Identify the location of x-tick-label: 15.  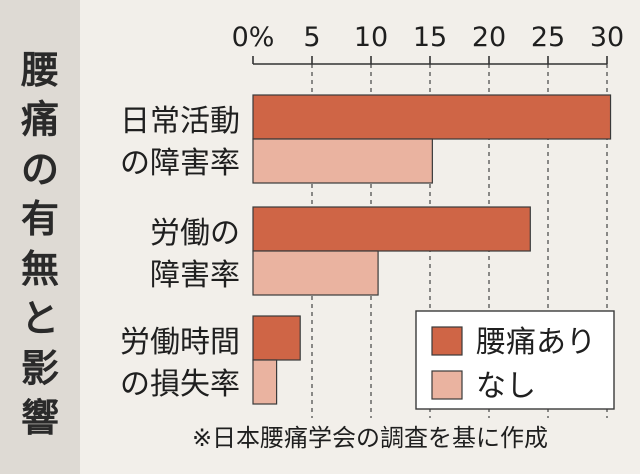
(430, 37).